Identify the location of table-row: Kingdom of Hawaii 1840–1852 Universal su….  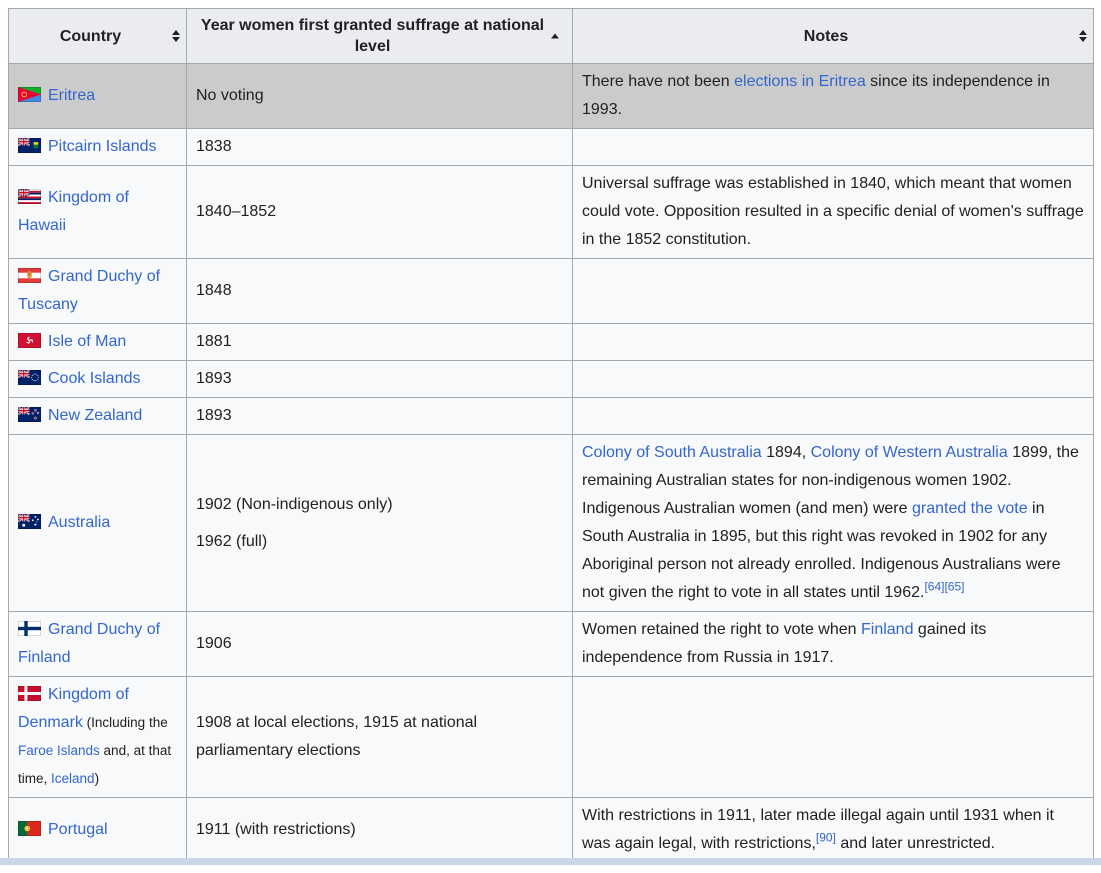
(551, 212).